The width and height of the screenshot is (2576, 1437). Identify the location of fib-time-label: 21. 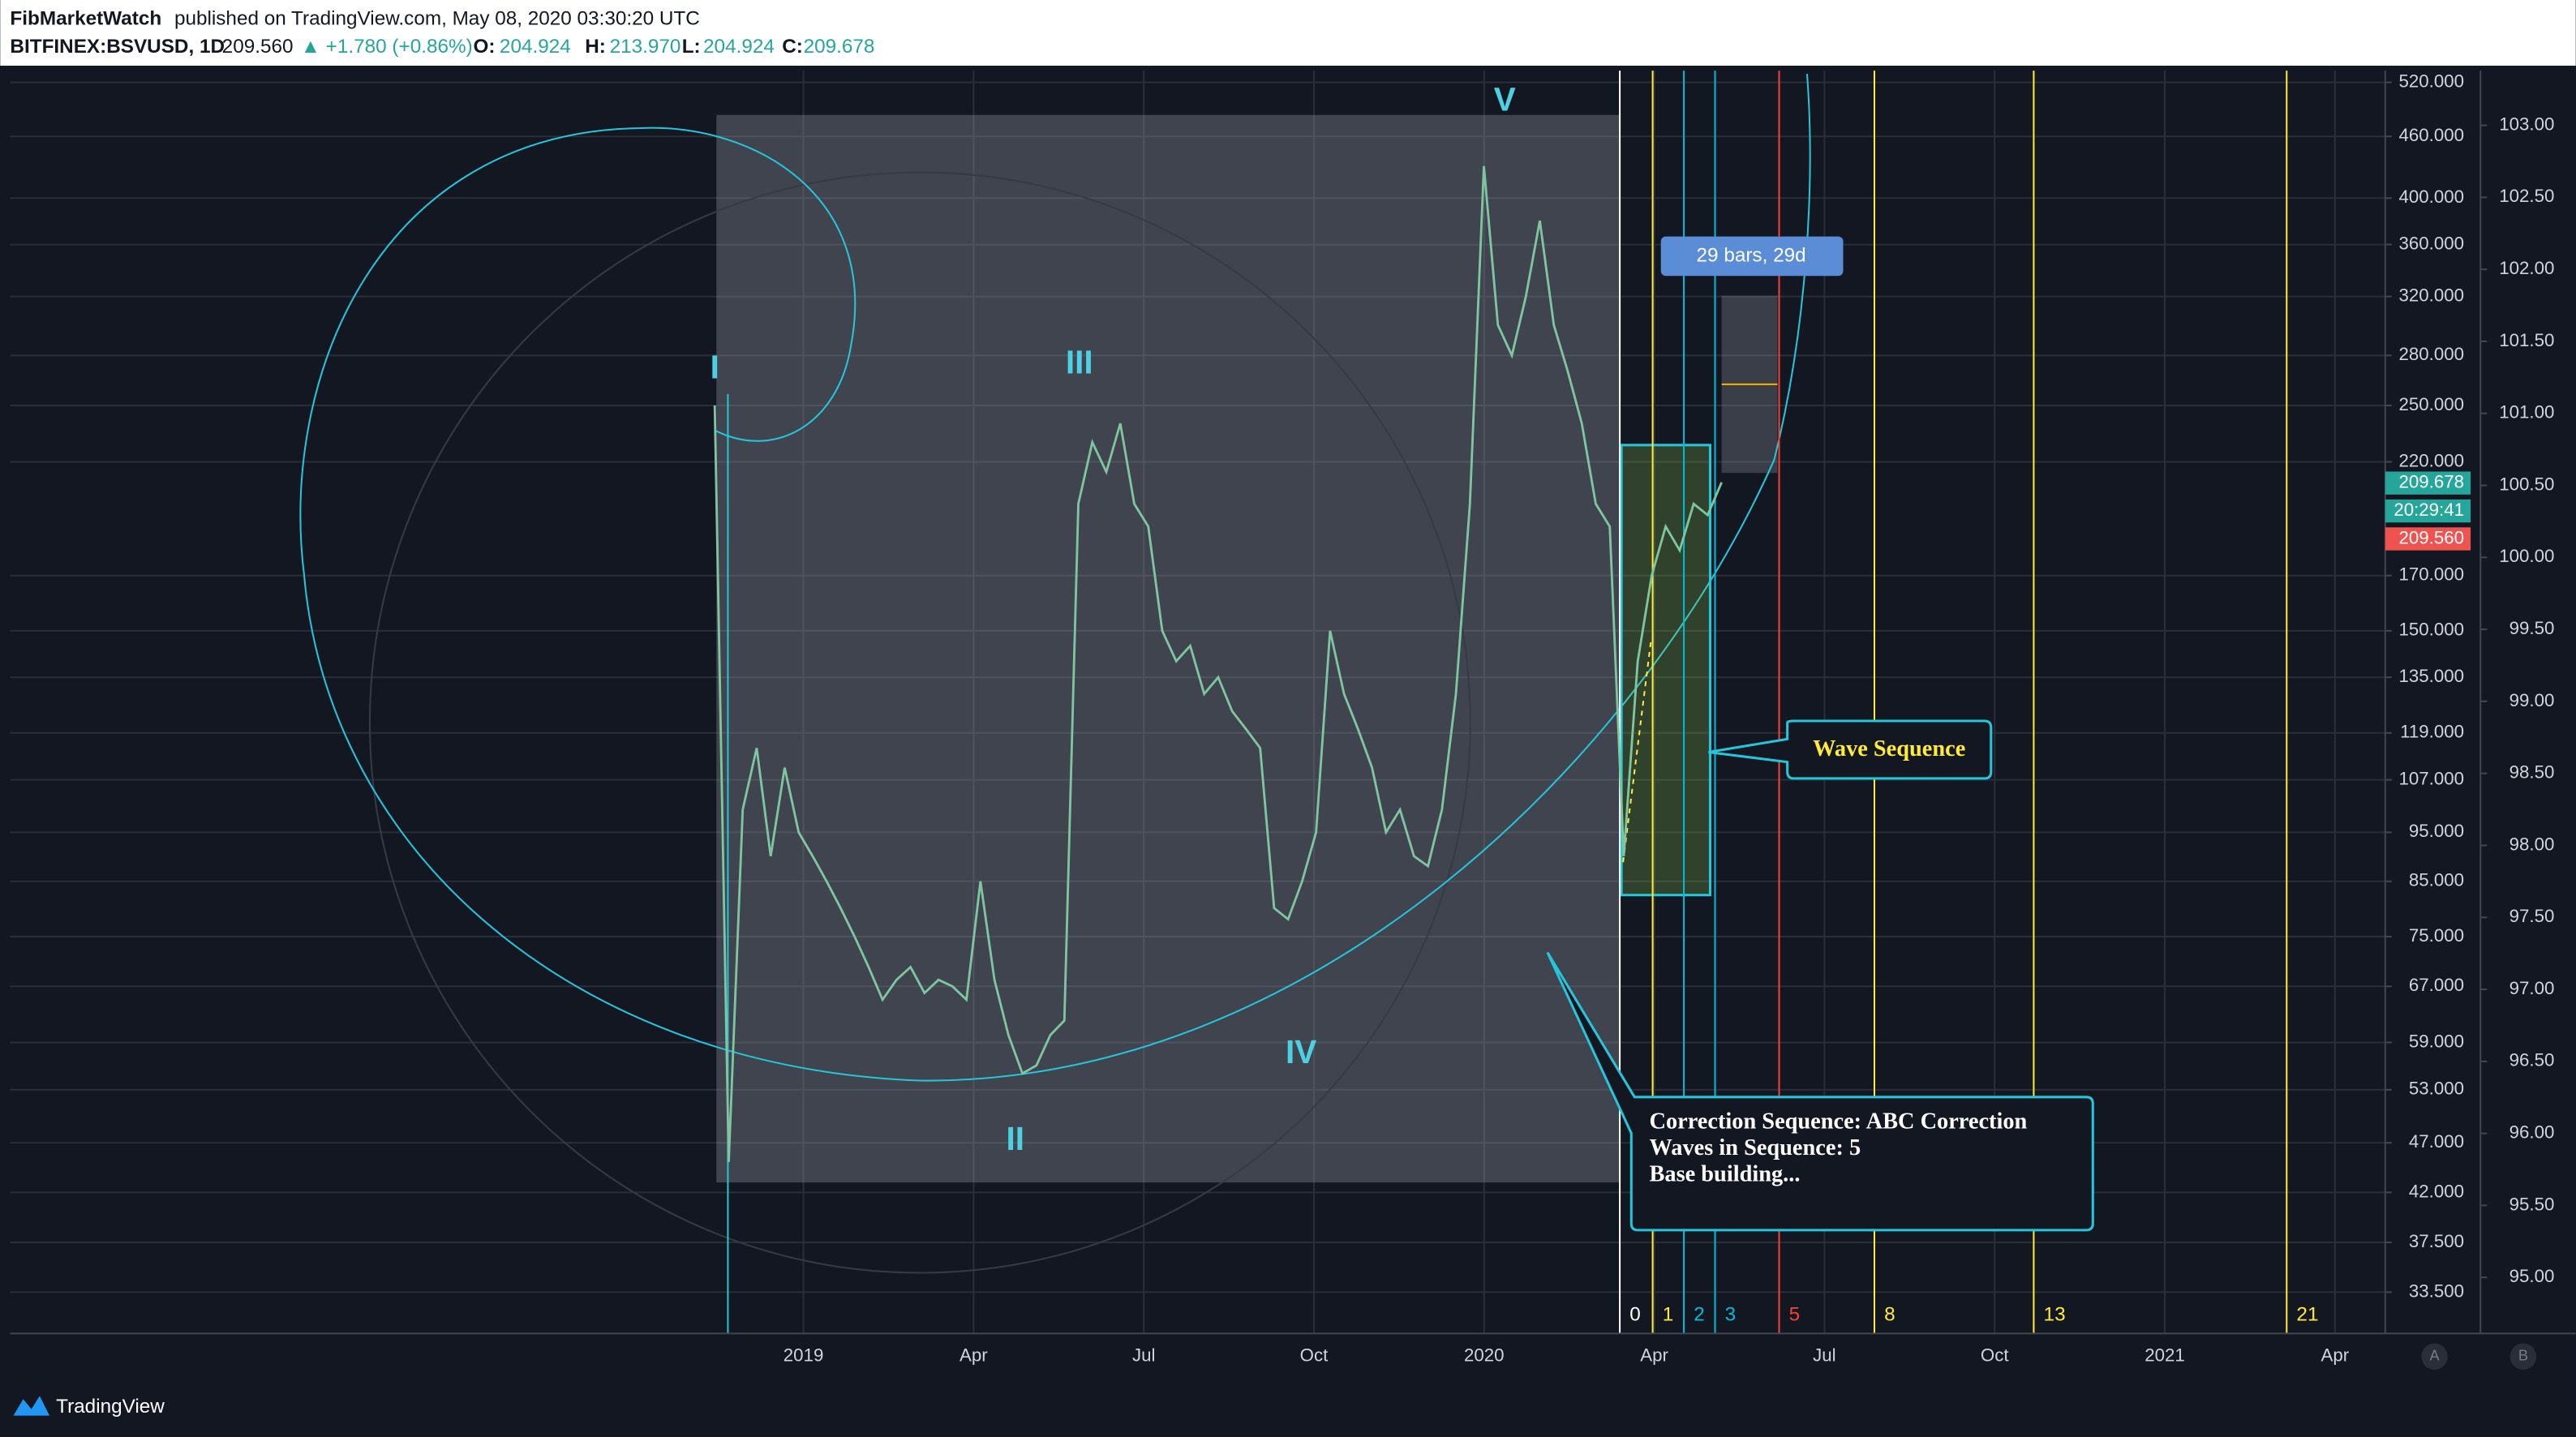
(2307, 1315).